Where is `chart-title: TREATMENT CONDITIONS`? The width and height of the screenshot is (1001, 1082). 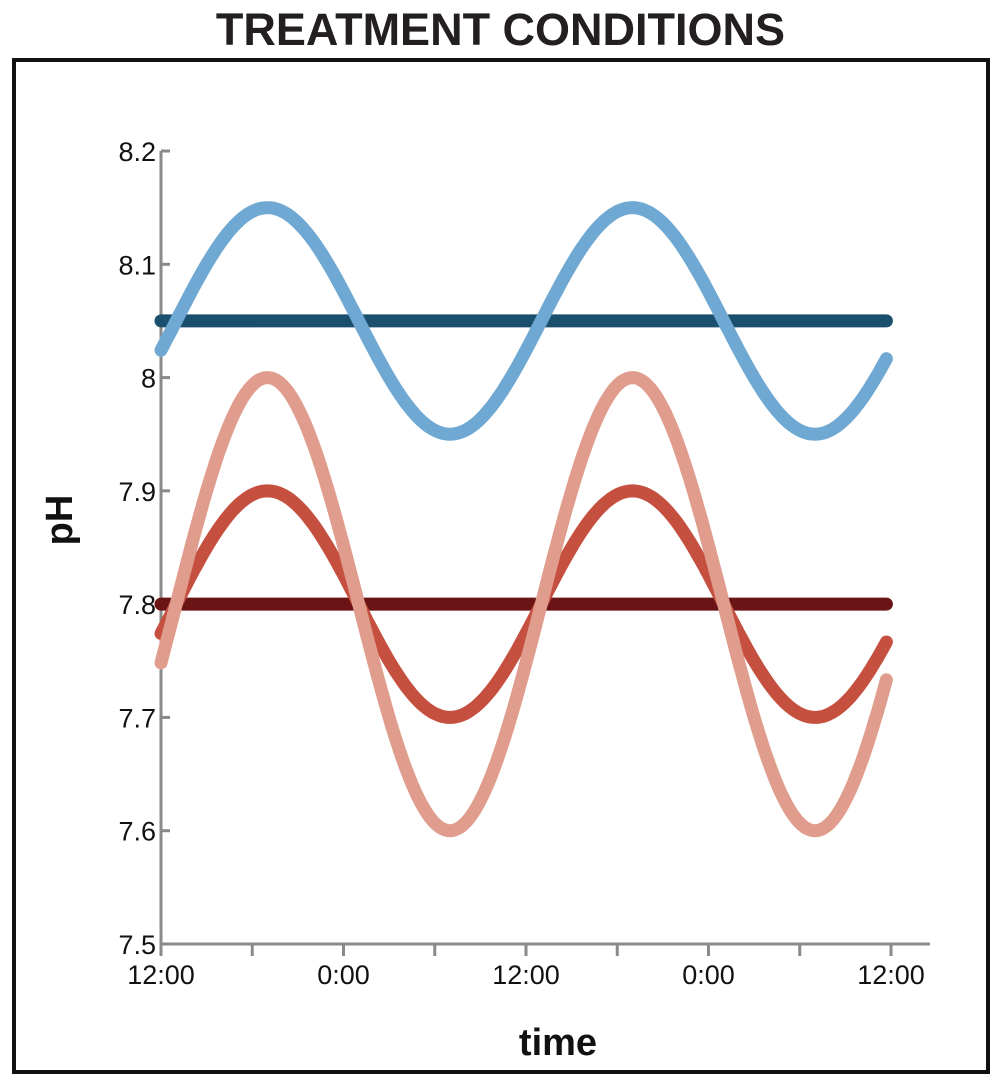 chart-title: TREATMENT CONDITIONS is located at coordinates (500, 29).